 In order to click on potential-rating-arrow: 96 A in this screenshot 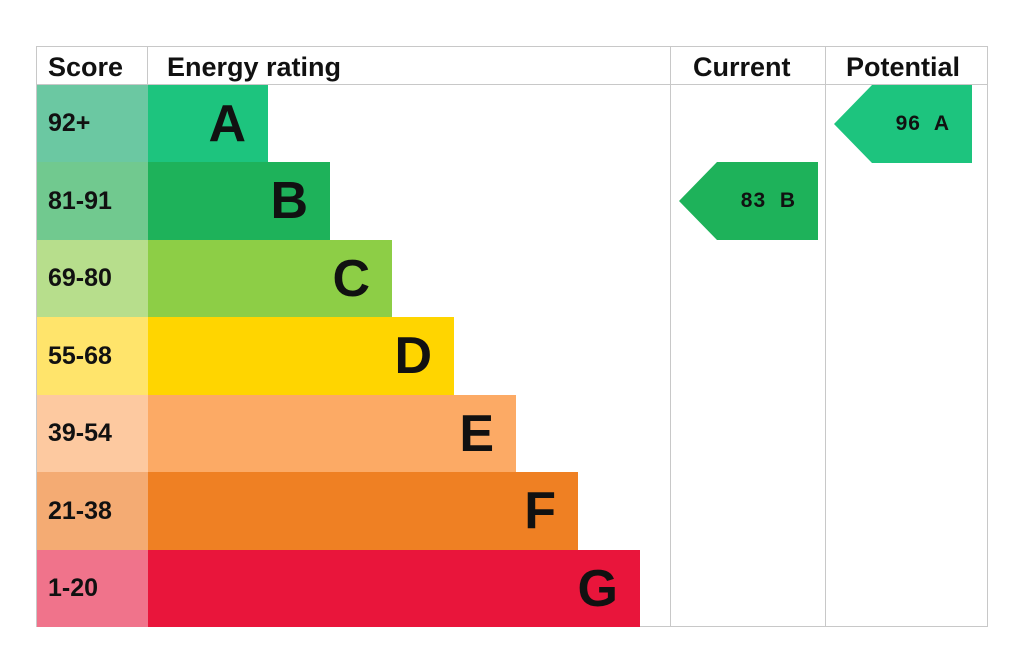, I will do `click(903, 124)`.